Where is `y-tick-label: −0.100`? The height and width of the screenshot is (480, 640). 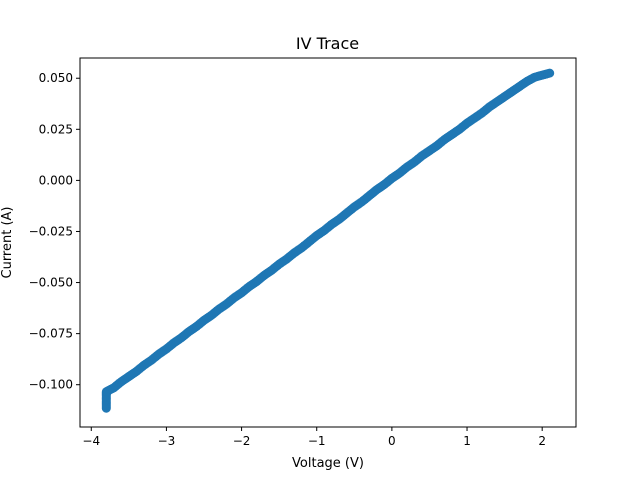
y-tick-label: −0.100 is located at coordinates (51, 385).